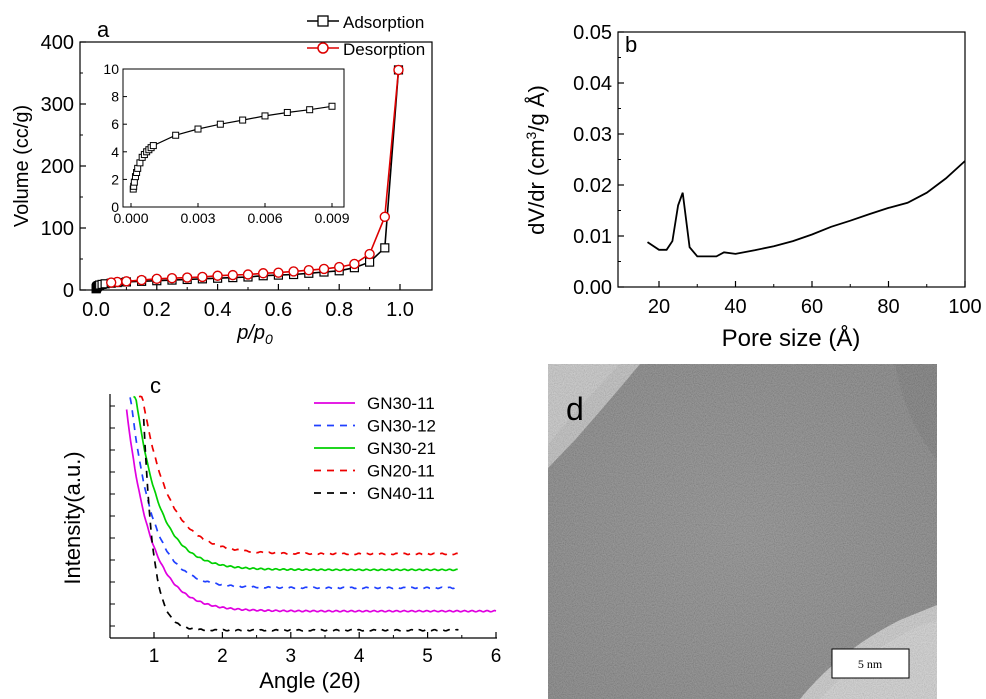 This screenshot has width=986, height=699. What do you see at coordinates (22, 166) in the screenshot?
I see `panel-a-ylabel: Volume (cc/g)` at bounding box center [22, 166].